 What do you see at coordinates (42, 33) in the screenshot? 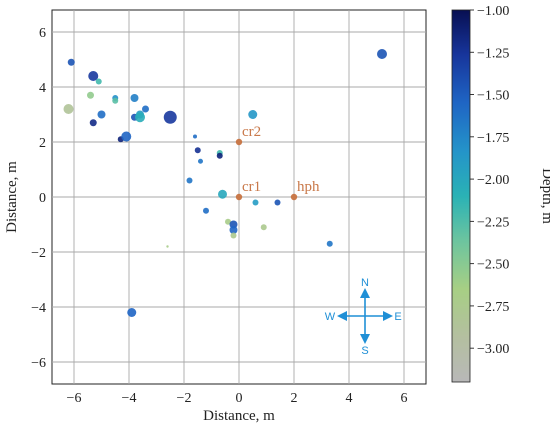
I see `y-tick-label: 6` at bounding box center [42, 33].